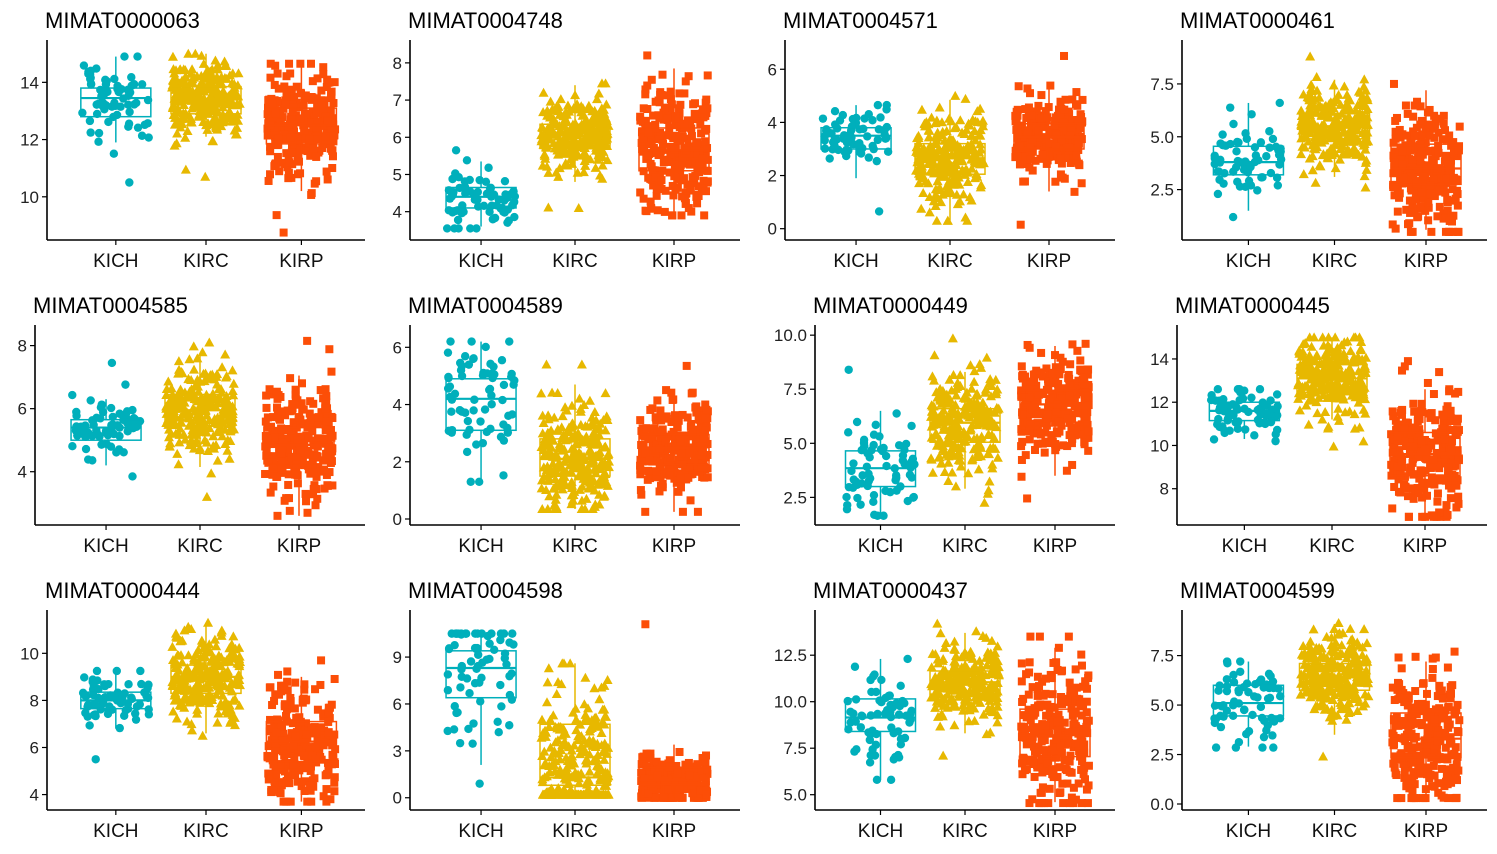  What do you see at coordinates (29, 82) in the screenshot?
I see `y-tick-label: 14` at bounding box center [29, 82].